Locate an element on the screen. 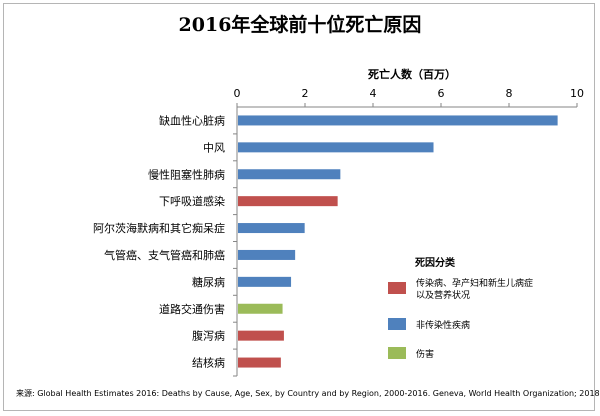 This screenshot has height=416, width=600. category-label: 道路交通伤害 is located at coordinates (192, 309).